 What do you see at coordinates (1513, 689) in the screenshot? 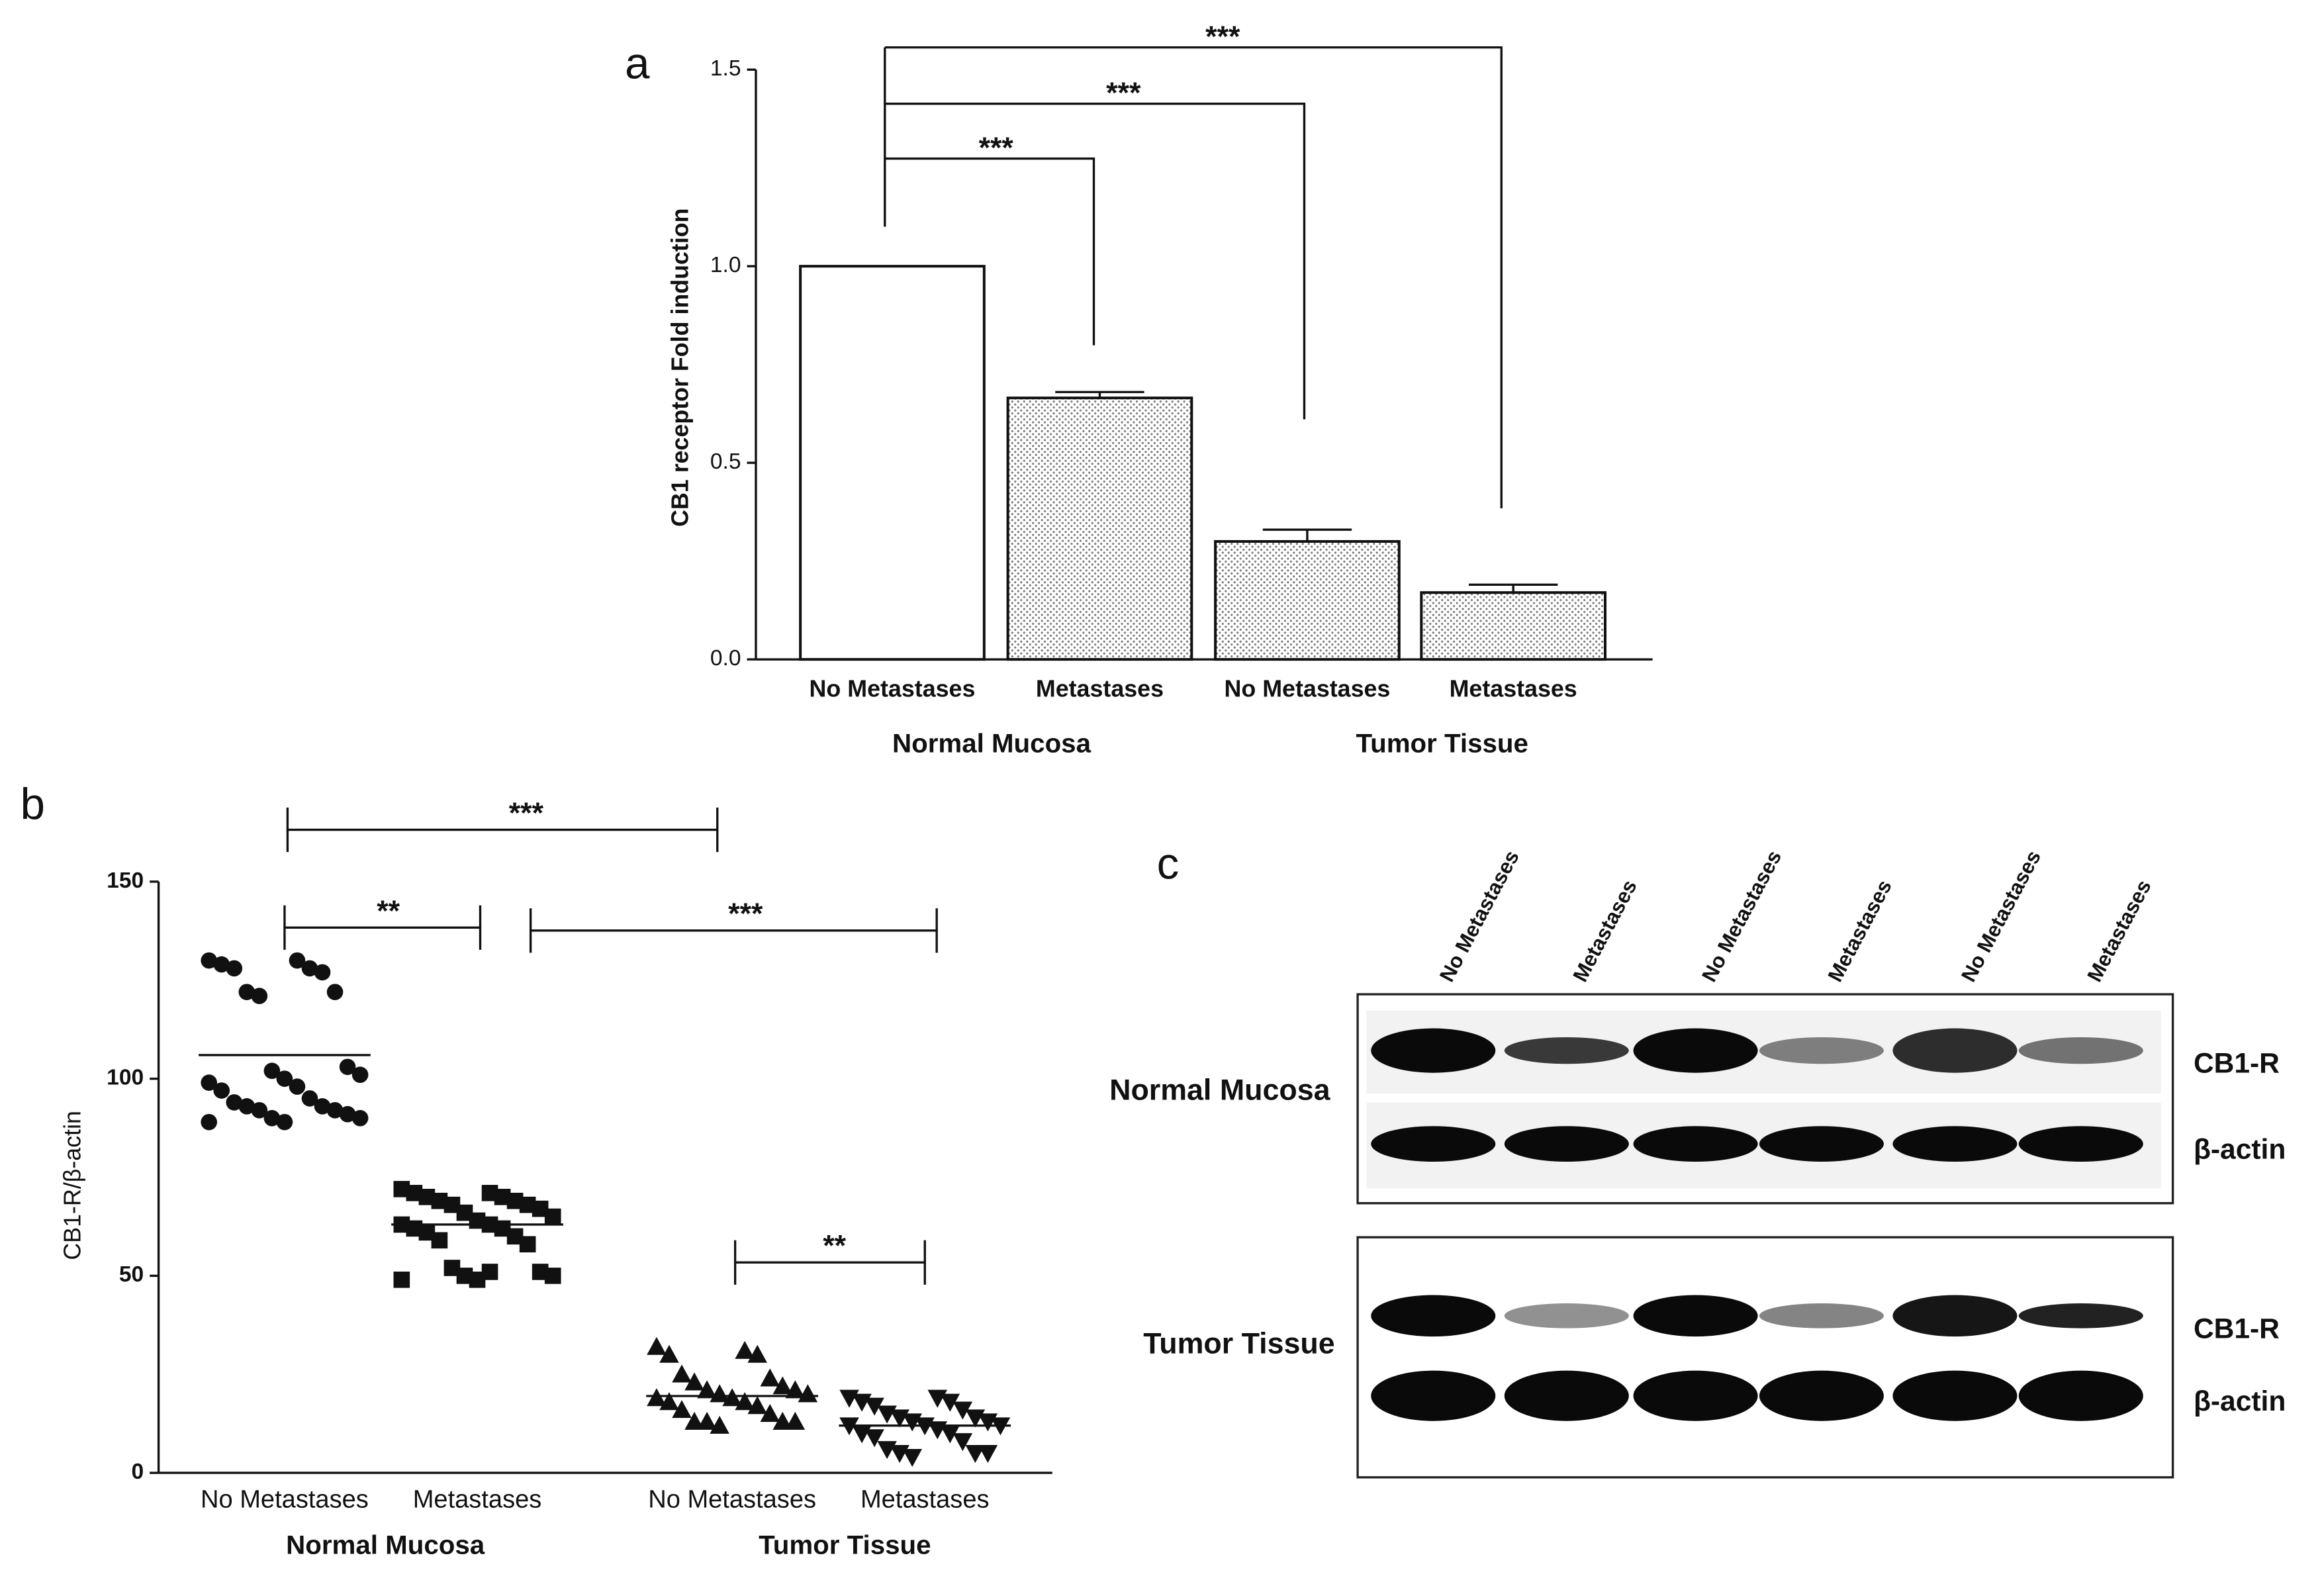
I see `x-tick-label: Metastases` at bounding box center [1513, 689].